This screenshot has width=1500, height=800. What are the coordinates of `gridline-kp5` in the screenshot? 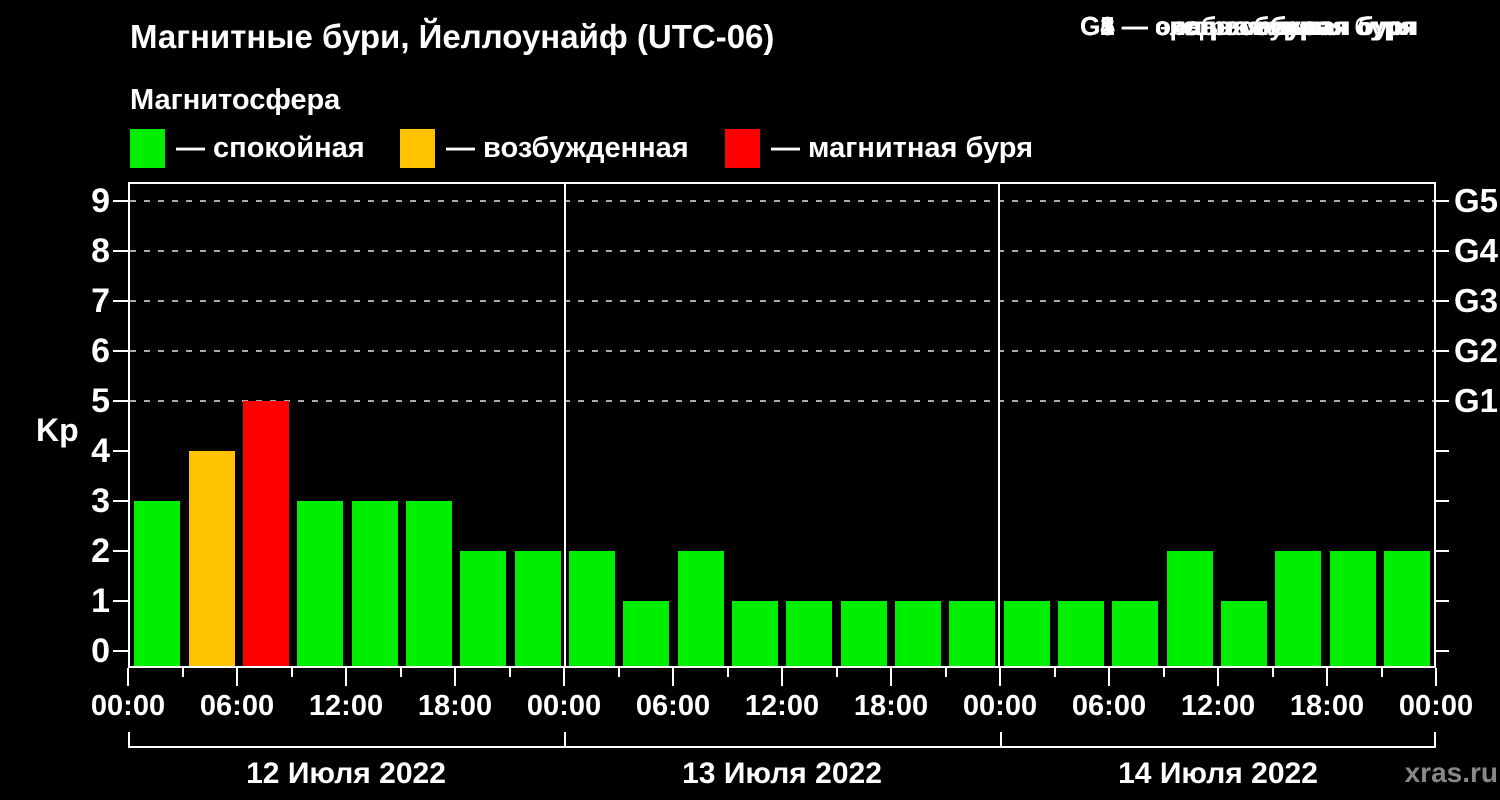 It's located at (782, 401).